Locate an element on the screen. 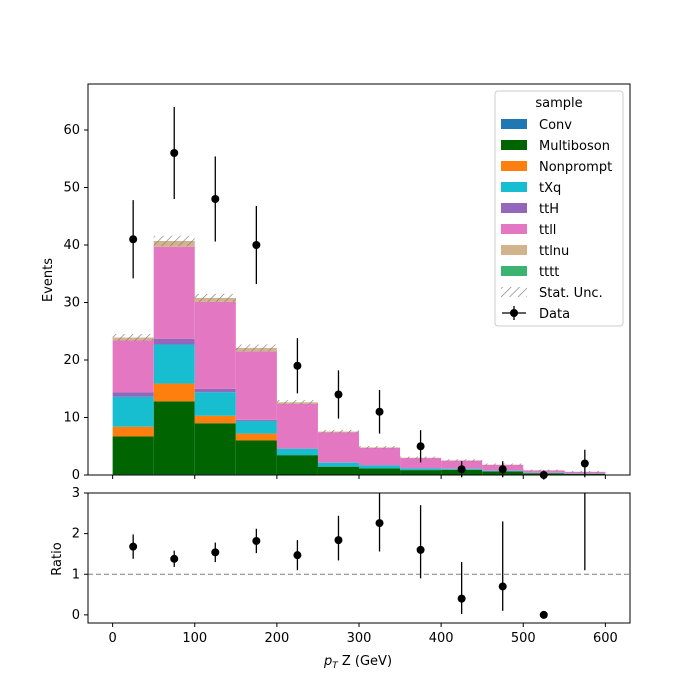 This screenshot has width=700, height=700. legend-swatch-txq is located at coordinates (514, 187).